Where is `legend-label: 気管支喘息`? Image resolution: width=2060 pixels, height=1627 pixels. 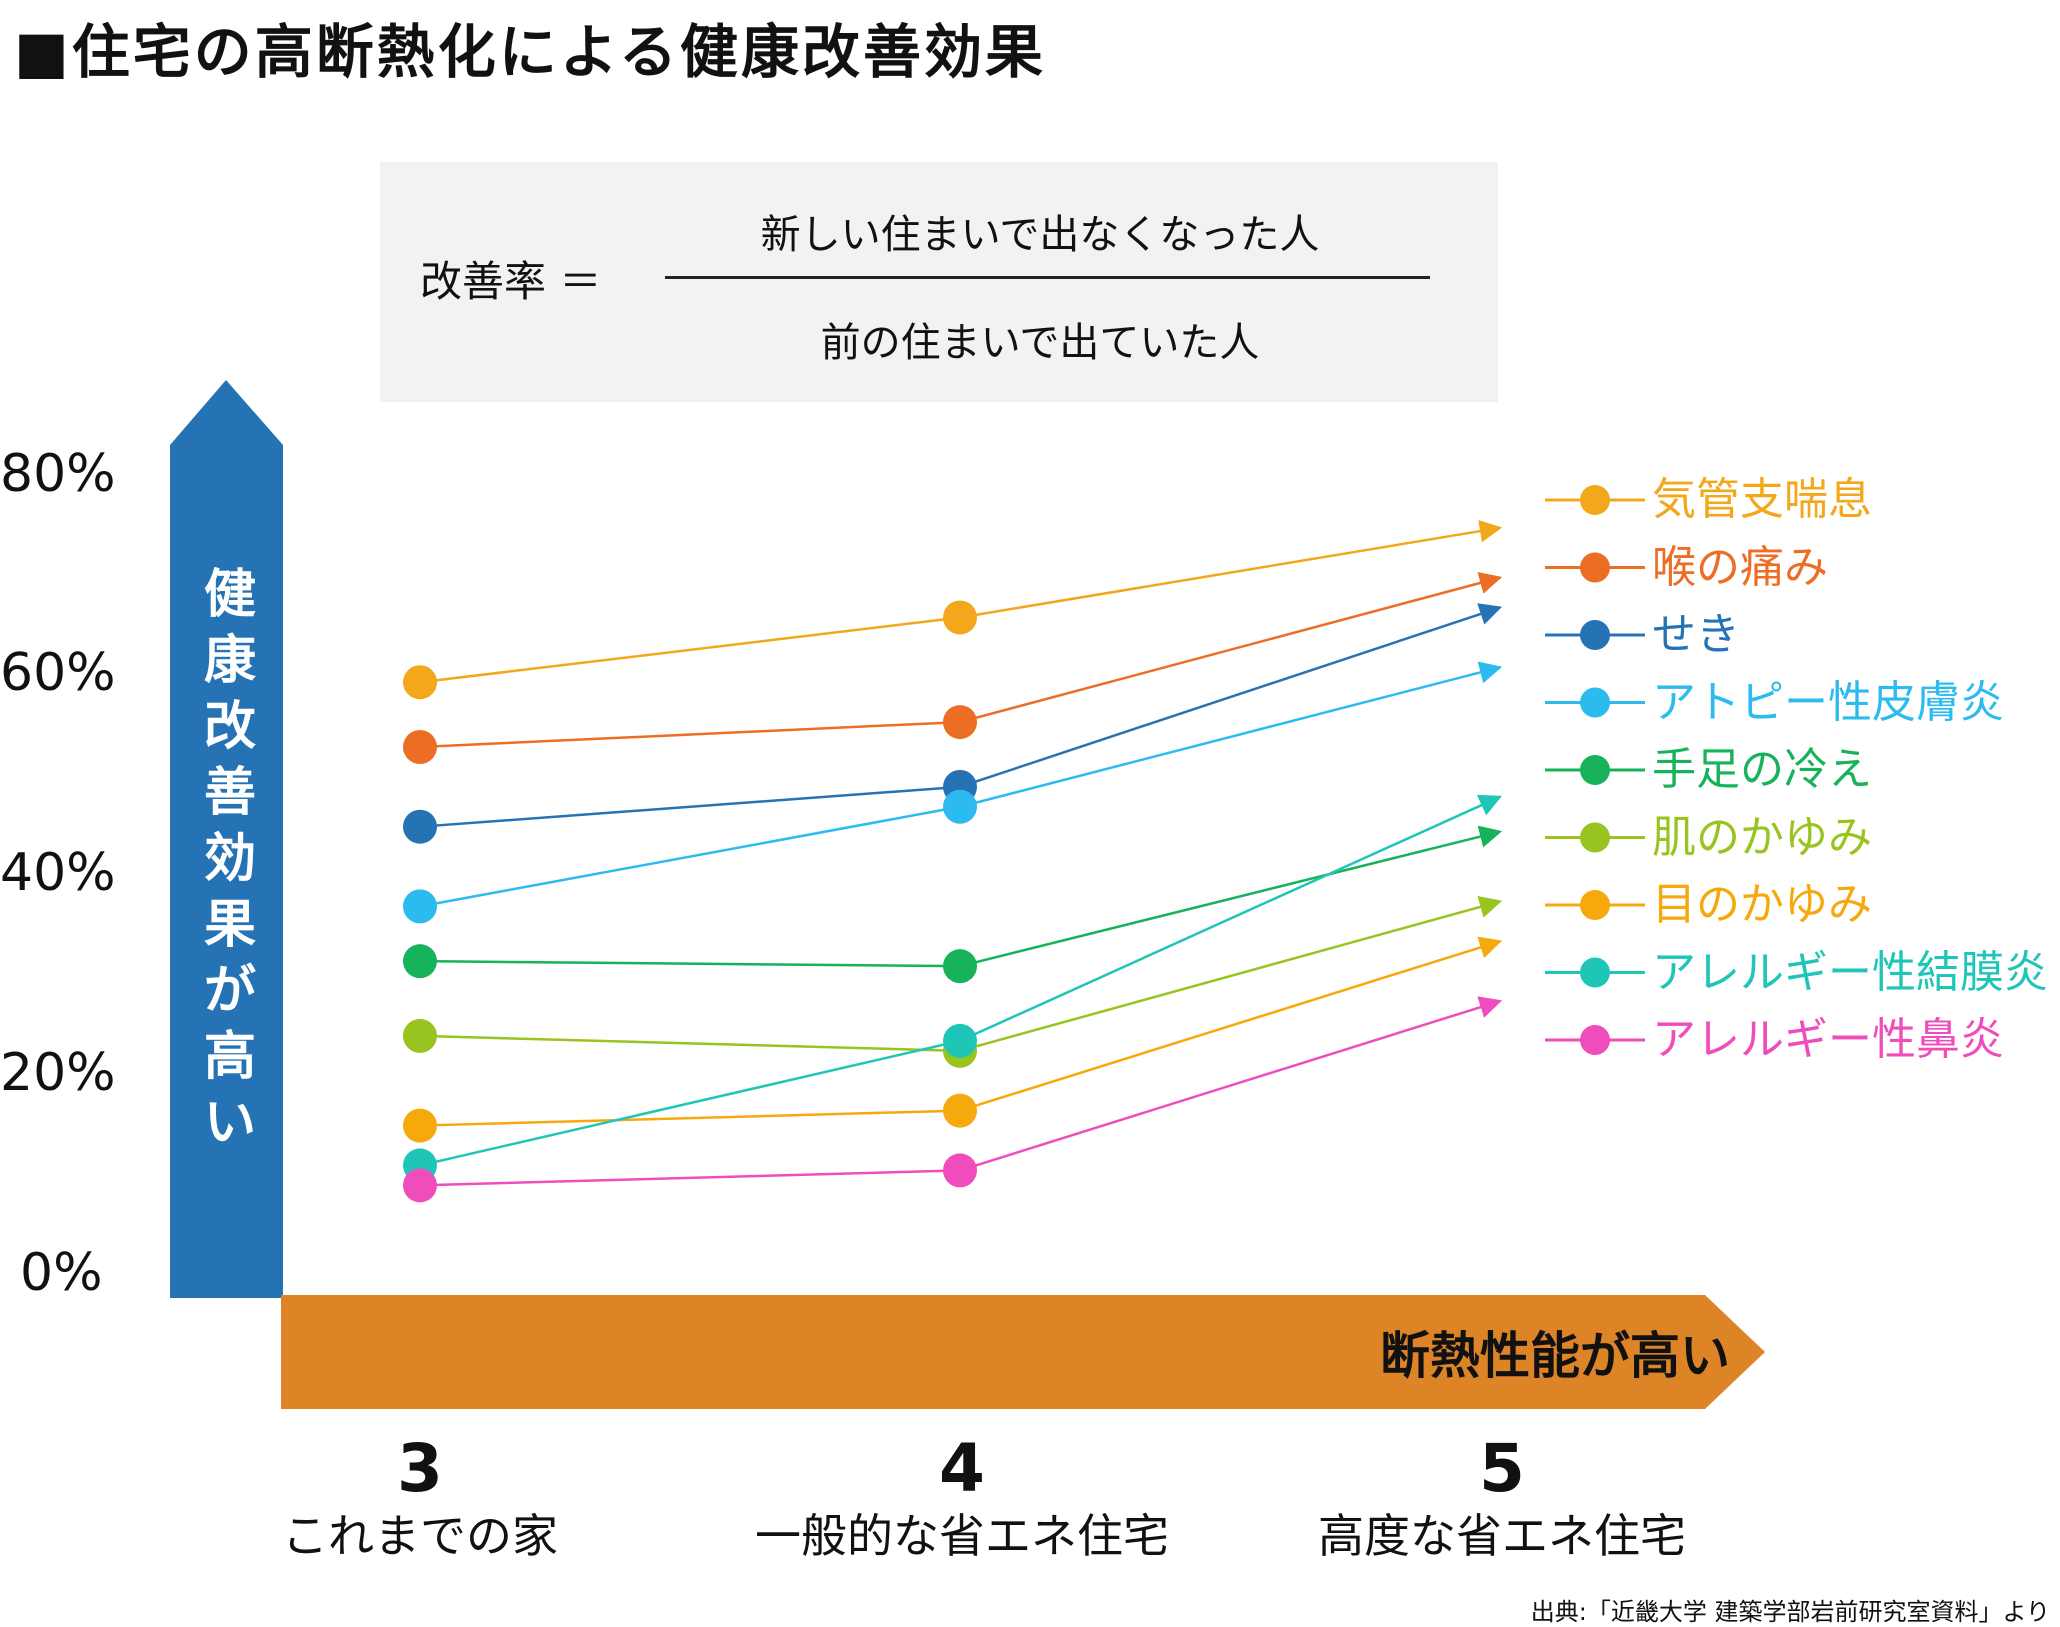
legend-label: 気管支喘息 is located at coordinates (1762, 499).